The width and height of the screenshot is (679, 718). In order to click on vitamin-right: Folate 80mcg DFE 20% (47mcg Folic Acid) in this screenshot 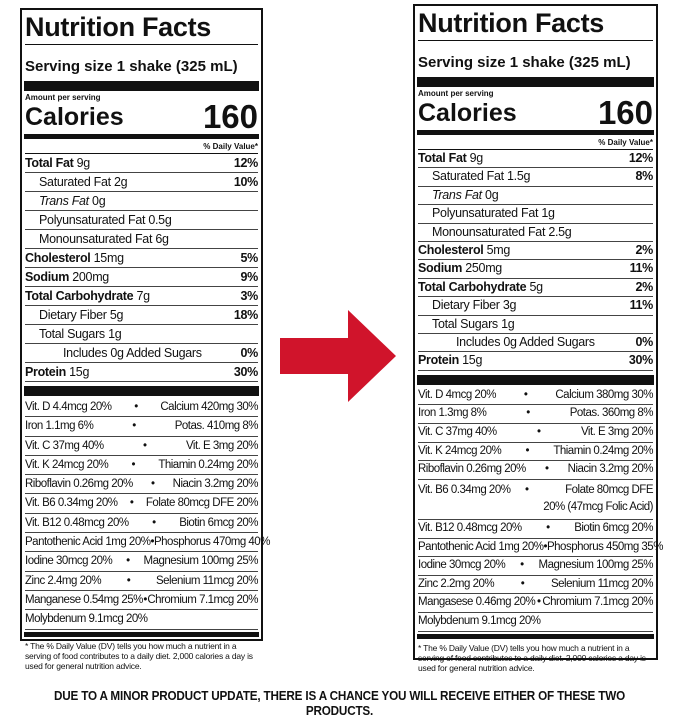, I will do `click(598, 498)`.